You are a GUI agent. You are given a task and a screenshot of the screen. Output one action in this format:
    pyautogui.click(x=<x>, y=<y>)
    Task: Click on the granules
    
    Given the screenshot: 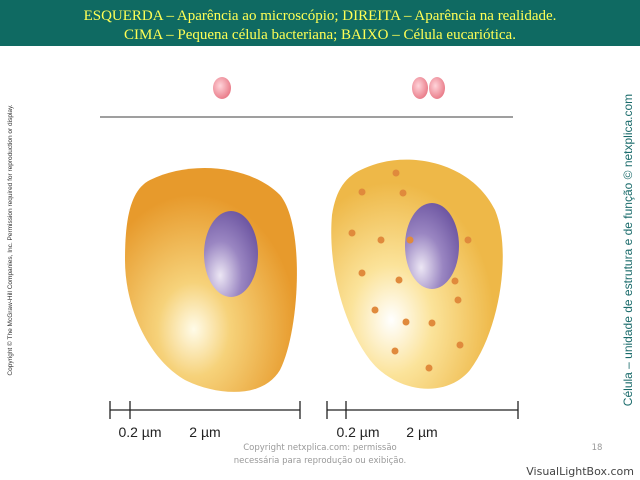 What is the action you would take?
    pyautogui.click(x=410, y=270)
    